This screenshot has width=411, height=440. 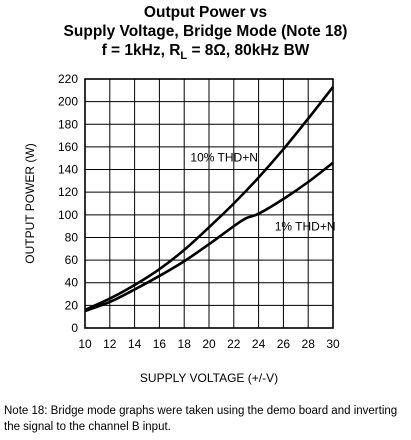 I want to click on subtitle-subscript: L, so click(x=184, y=56).